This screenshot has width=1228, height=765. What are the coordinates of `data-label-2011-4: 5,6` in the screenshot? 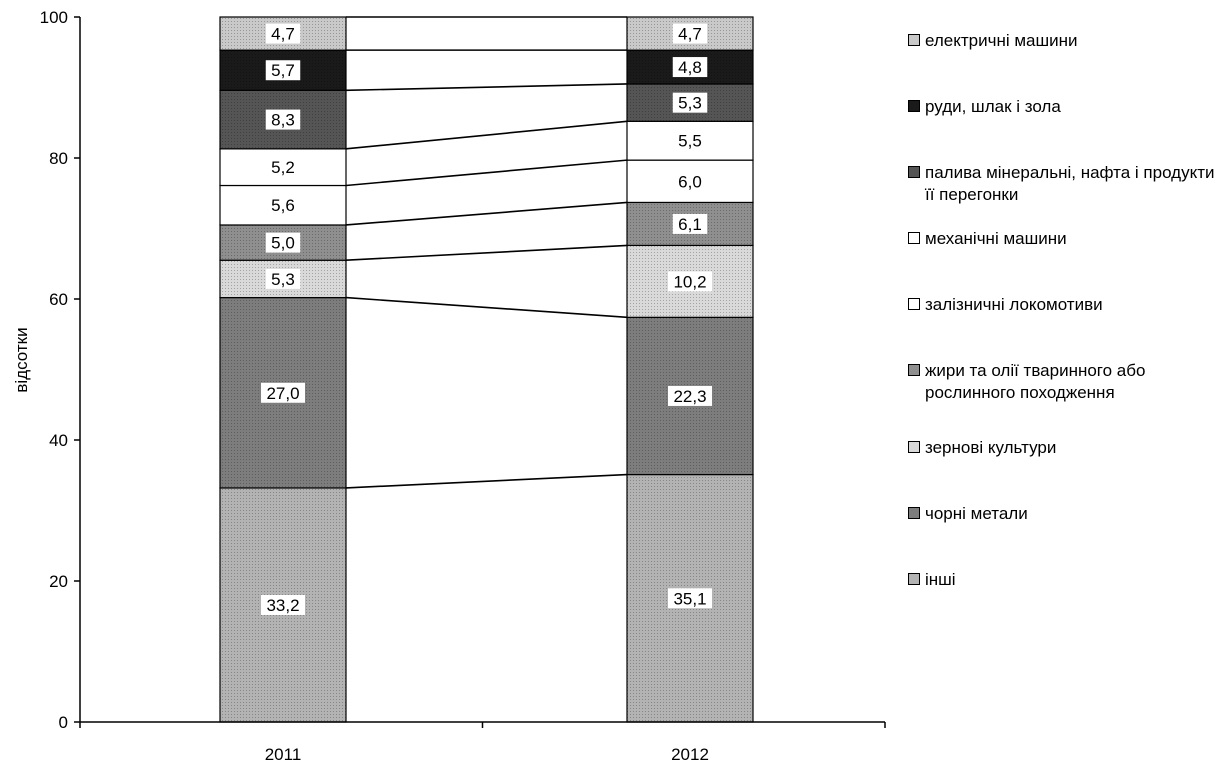 It's located at (283, 205).